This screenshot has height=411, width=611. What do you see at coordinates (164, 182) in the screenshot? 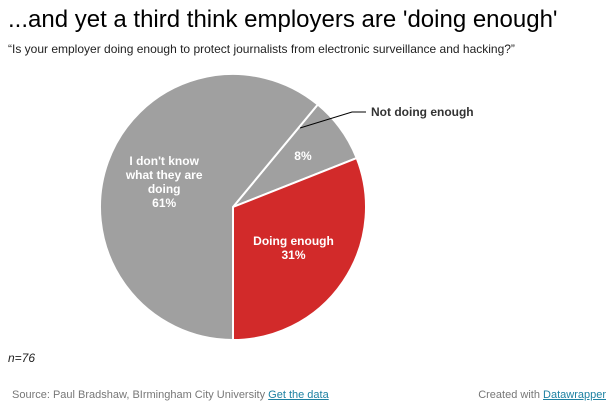
I see `slice-label: I don't know what they are doing 61%` at bounding box center [164, 182].